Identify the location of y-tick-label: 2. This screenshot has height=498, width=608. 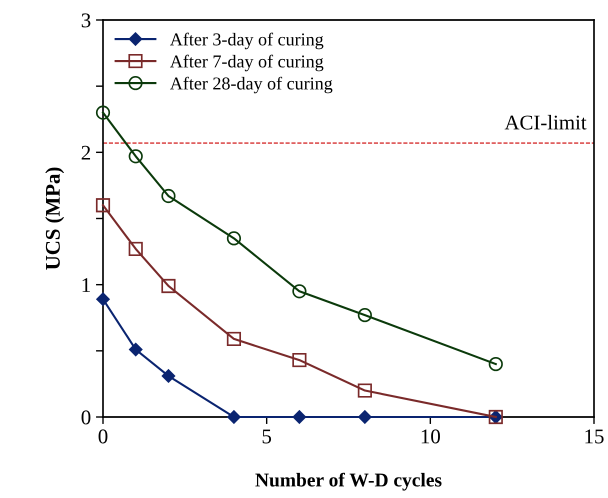
(86, 153).